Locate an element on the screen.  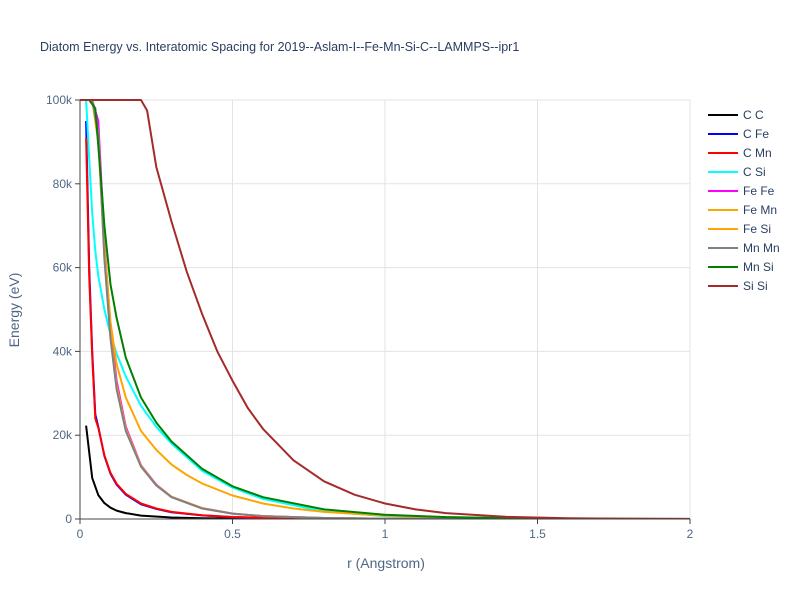
legend-label: C C is located at coordinates (753, 115).